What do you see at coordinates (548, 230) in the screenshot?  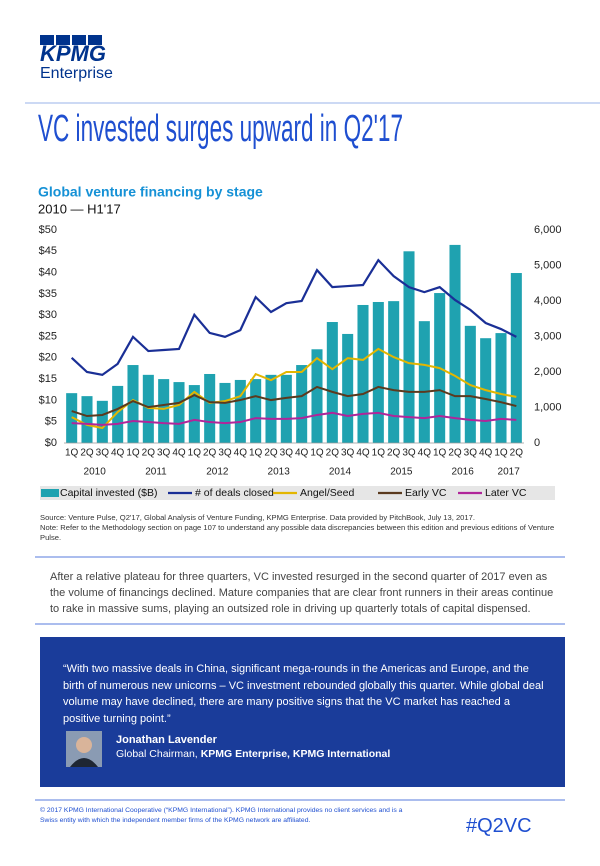 I see `y2-tick-label: 6,000` at bounding box center [548, 230].